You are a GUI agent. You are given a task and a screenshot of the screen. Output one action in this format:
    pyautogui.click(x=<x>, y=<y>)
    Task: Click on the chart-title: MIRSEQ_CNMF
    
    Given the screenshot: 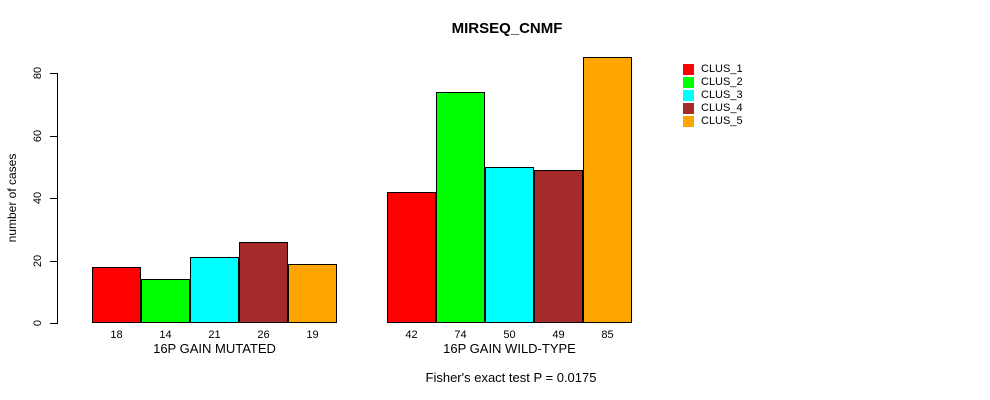 What is the action you would take?
    pyautogui.click(x=507, y=28)
    